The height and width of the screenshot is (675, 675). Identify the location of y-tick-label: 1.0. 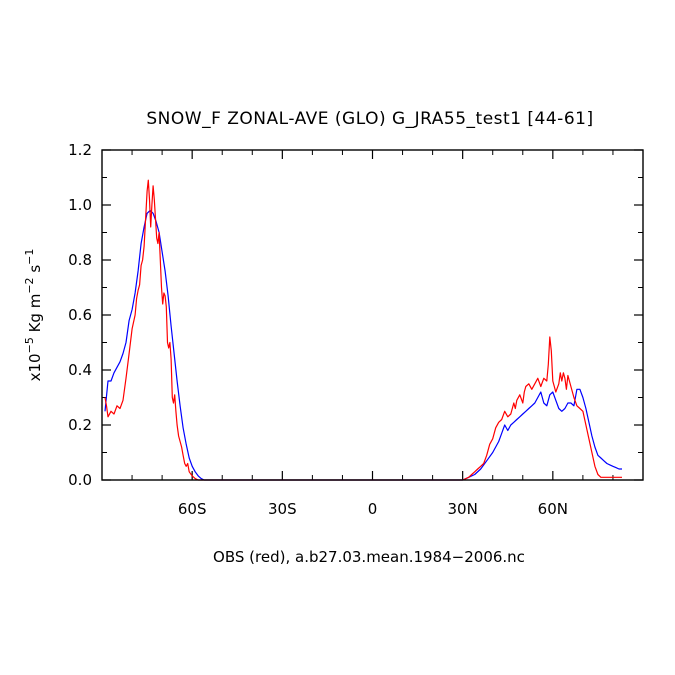
(80, 205).